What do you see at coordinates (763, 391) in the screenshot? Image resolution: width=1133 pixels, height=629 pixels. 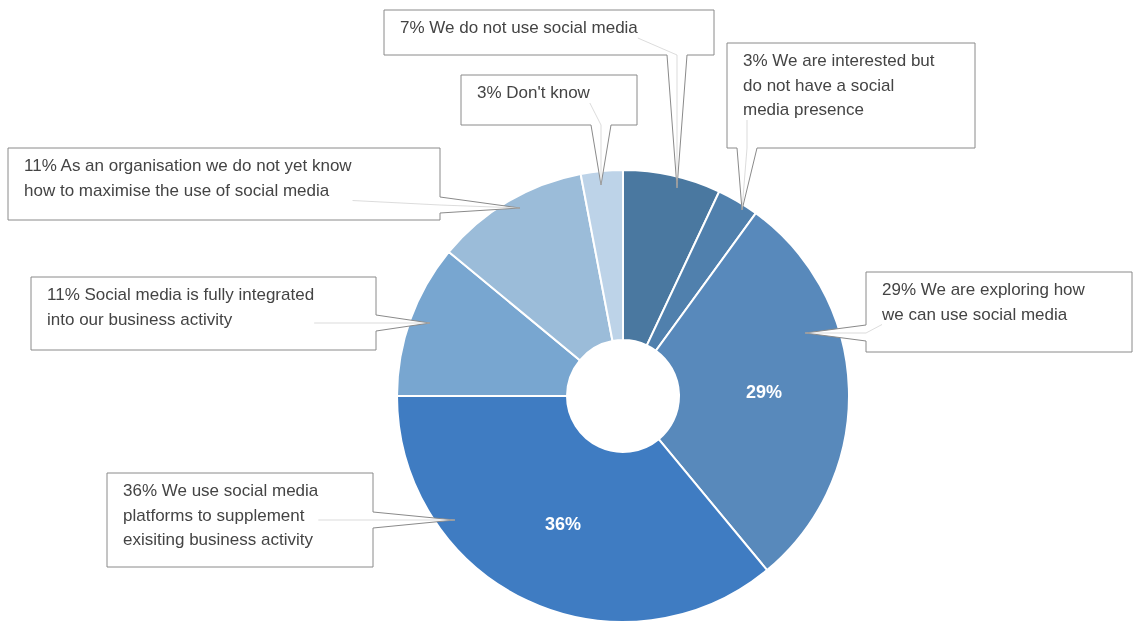 I see `data-label: 29%` at bounding box center [763, 391].